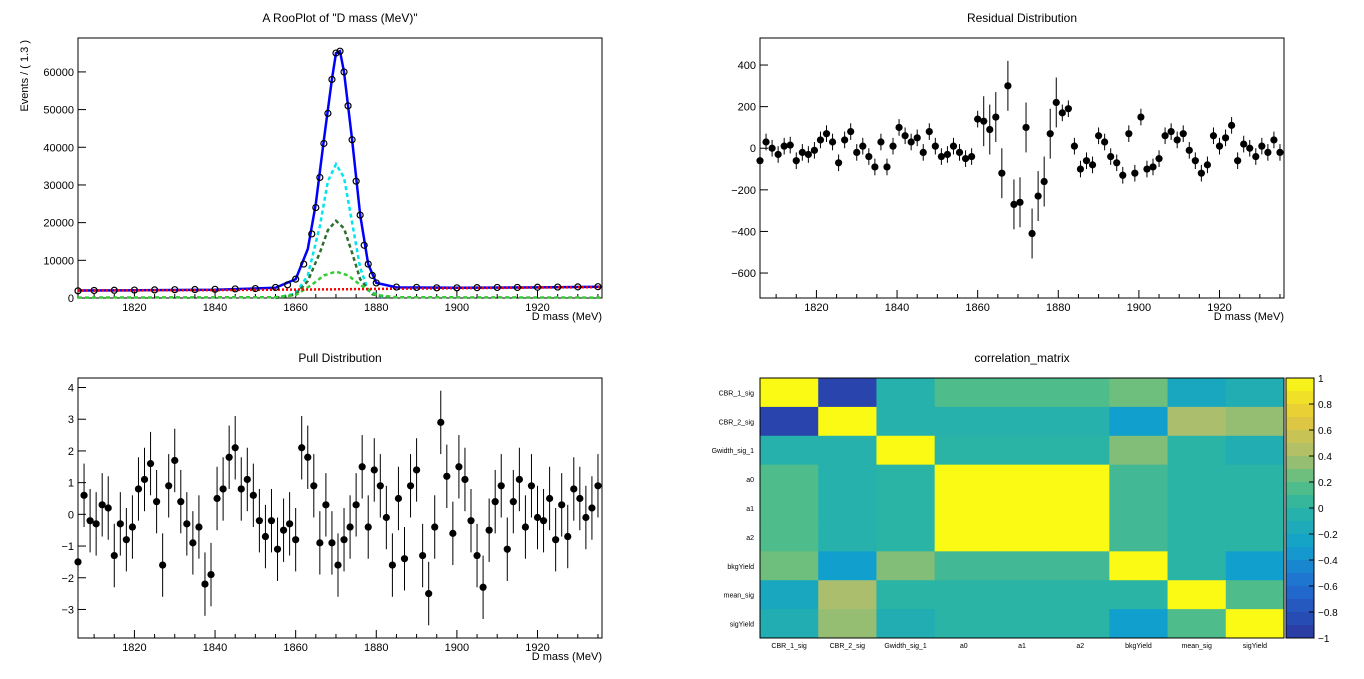 This screenshot has width=1364, height=679. What do you see at coordinates (1325, 431) in the screenshot?
I see `colorbar-tick-label: 0.6` at bounding box center [1325, 431].